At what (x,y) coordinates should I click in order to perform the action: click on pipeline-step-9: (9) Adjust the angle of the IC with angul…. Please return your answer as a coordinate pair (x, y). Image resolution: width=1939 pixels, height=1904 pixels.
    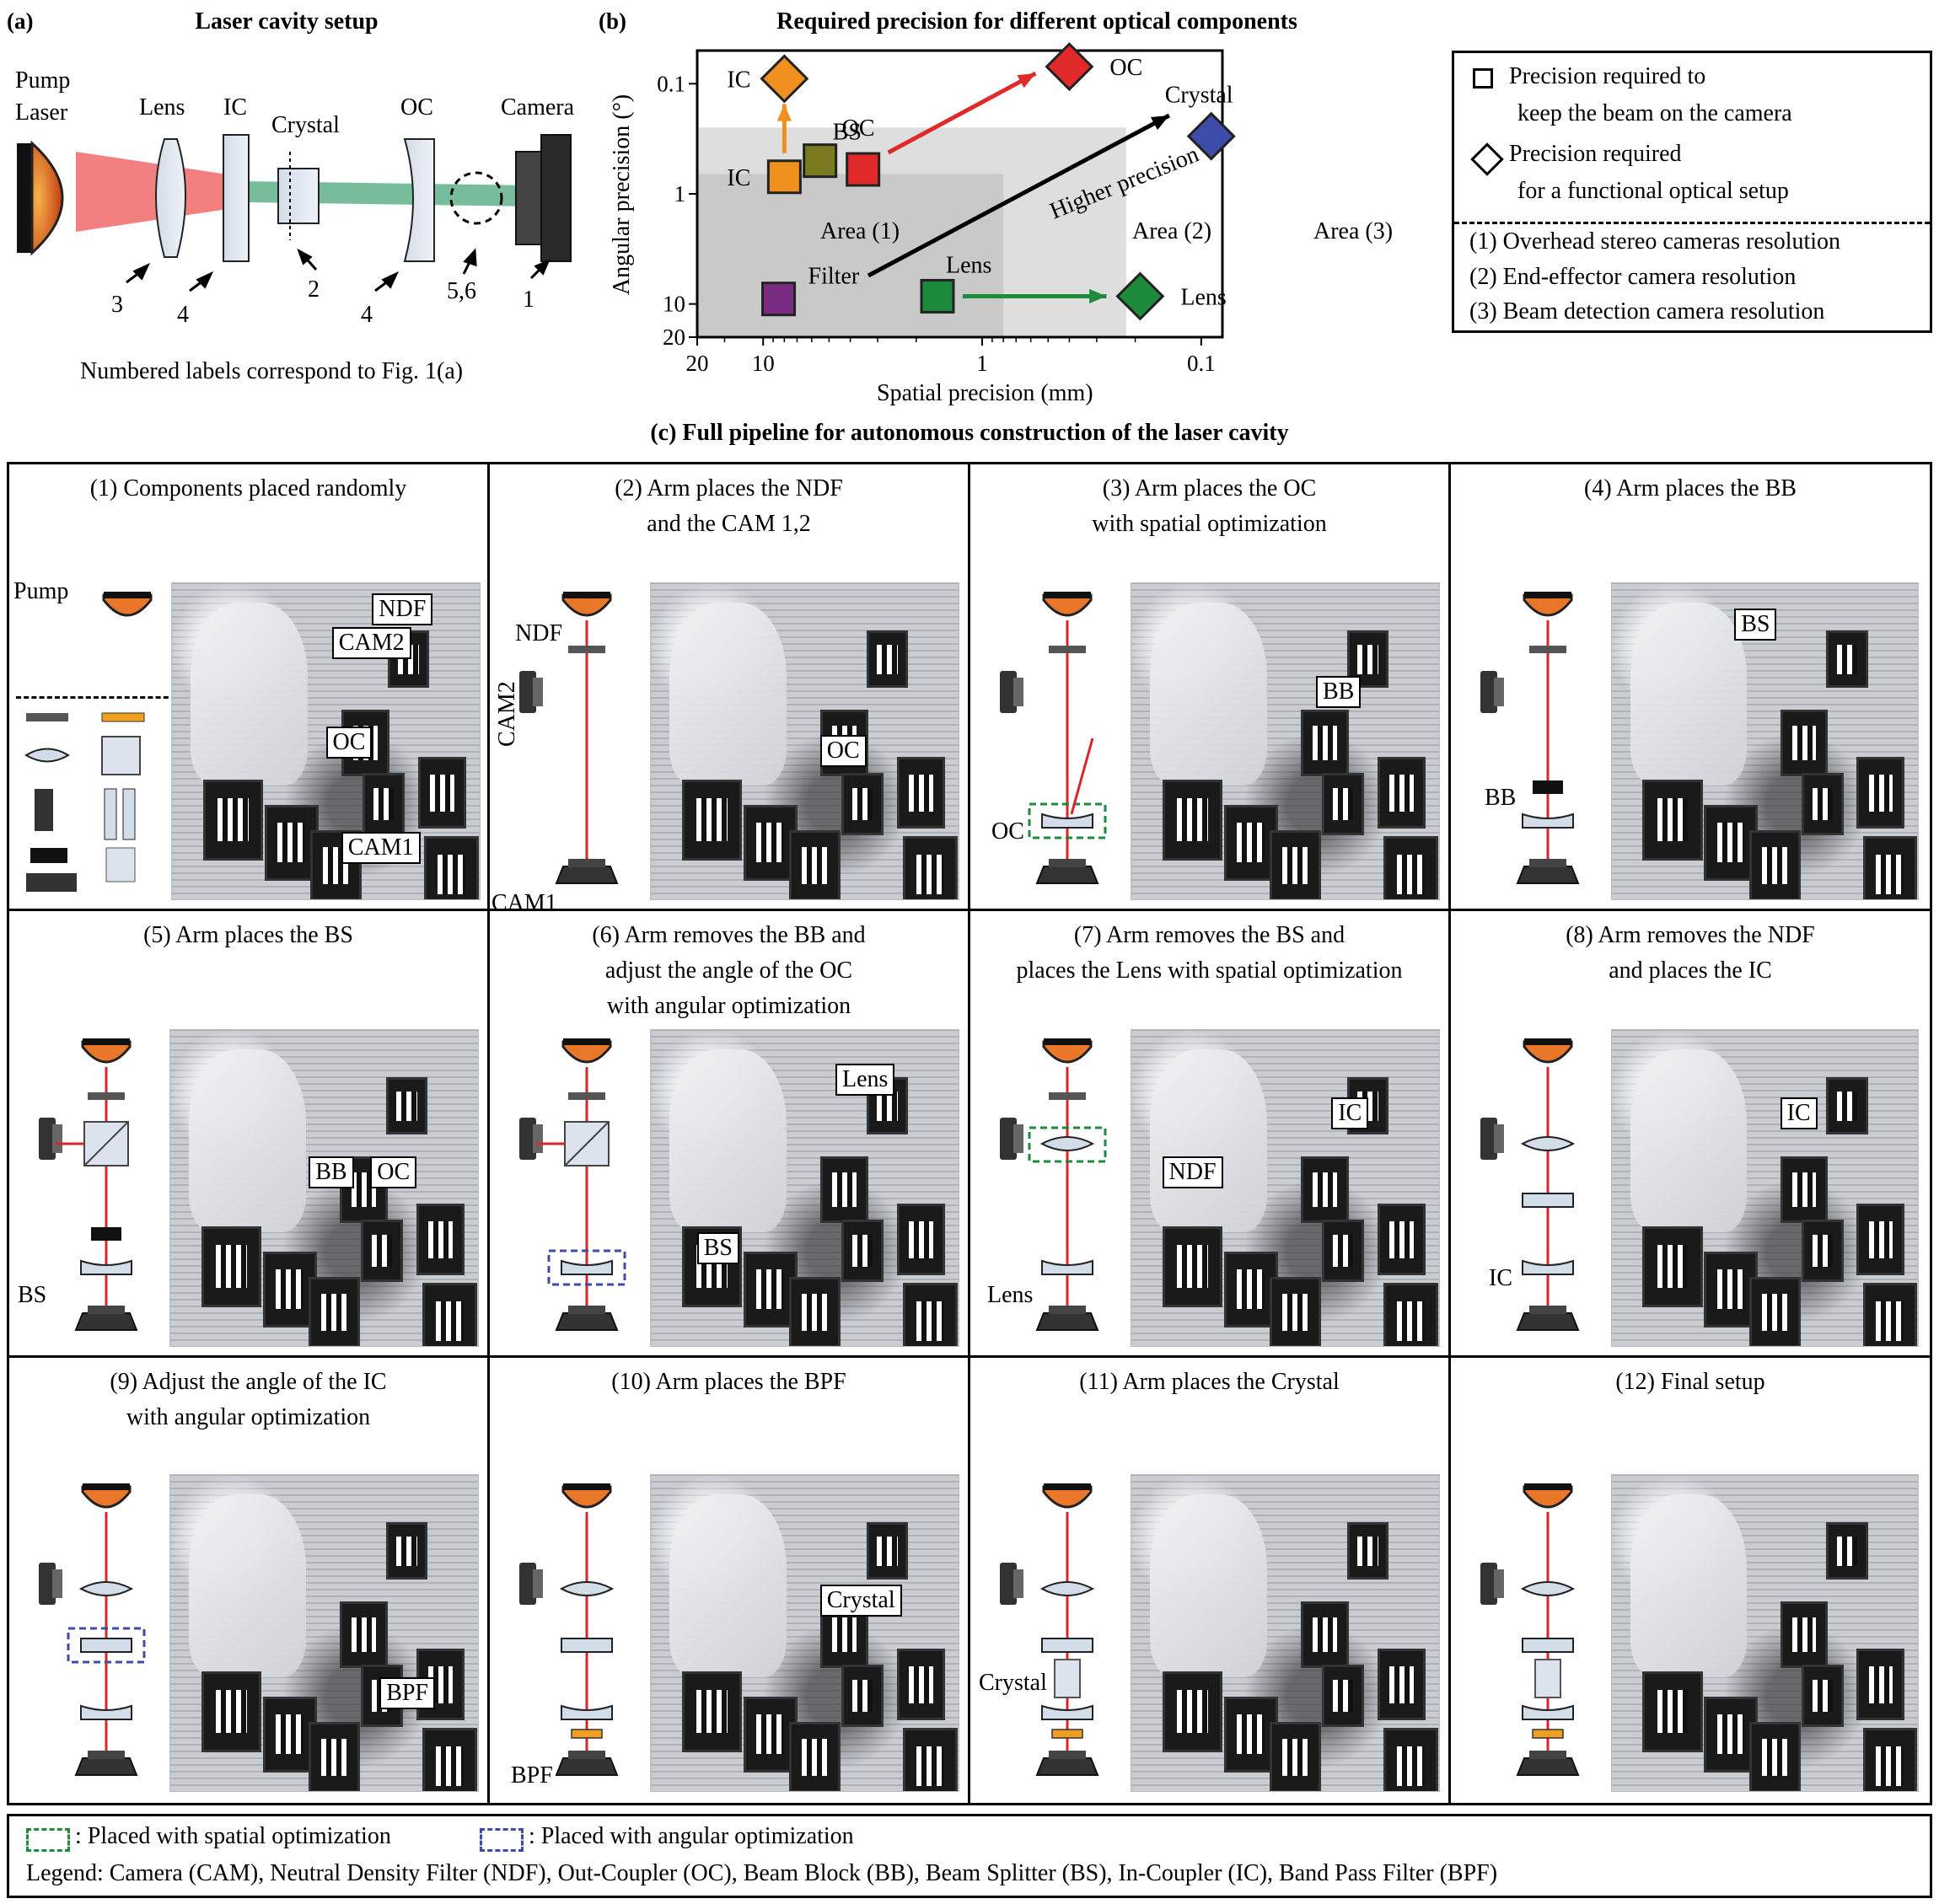
    Looking at the image, I should click on (250, 1580).